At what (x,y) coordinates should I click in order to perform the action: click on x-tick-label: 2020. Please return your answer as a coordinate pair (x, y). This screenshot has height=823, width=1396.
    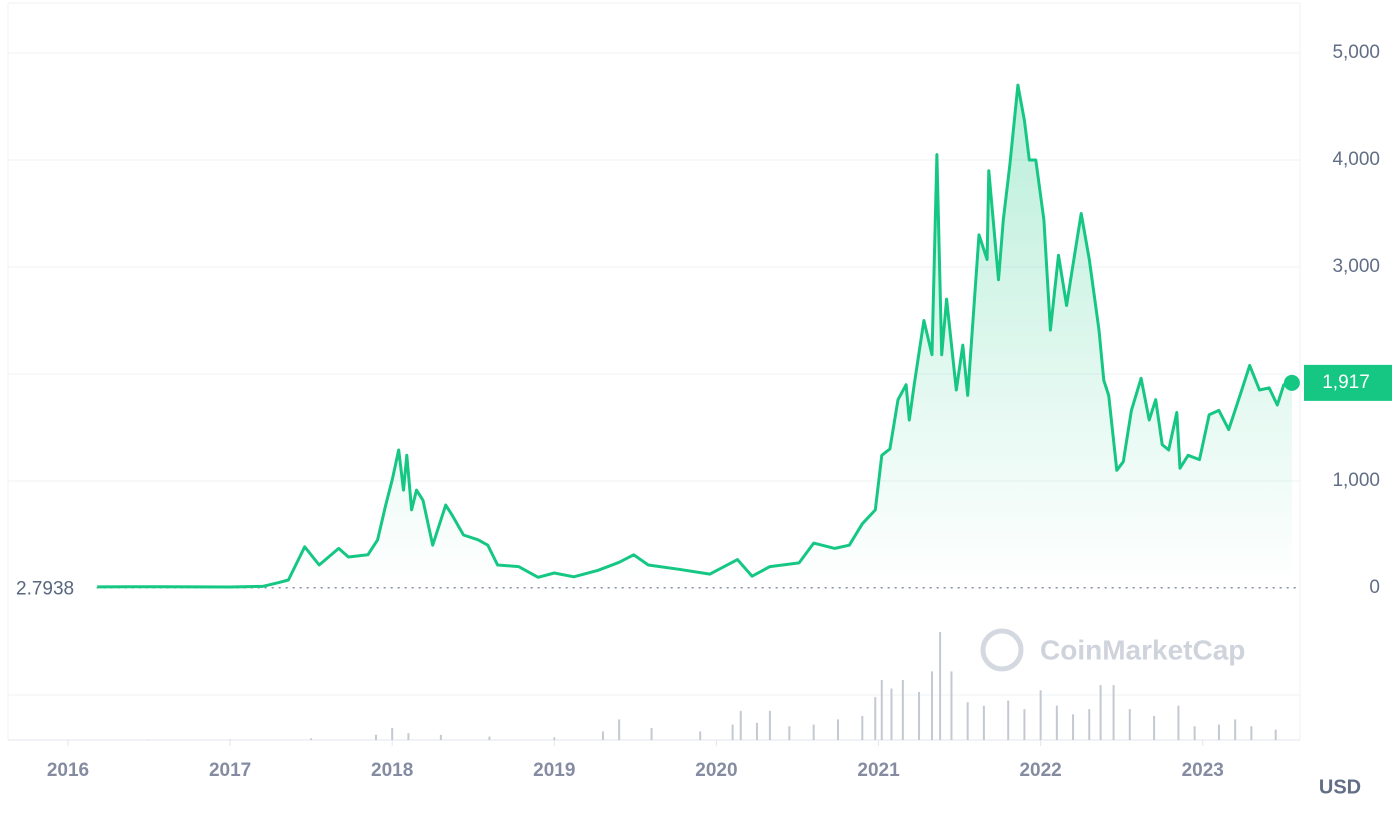
    Looking at the image, I should click on (716, 770).